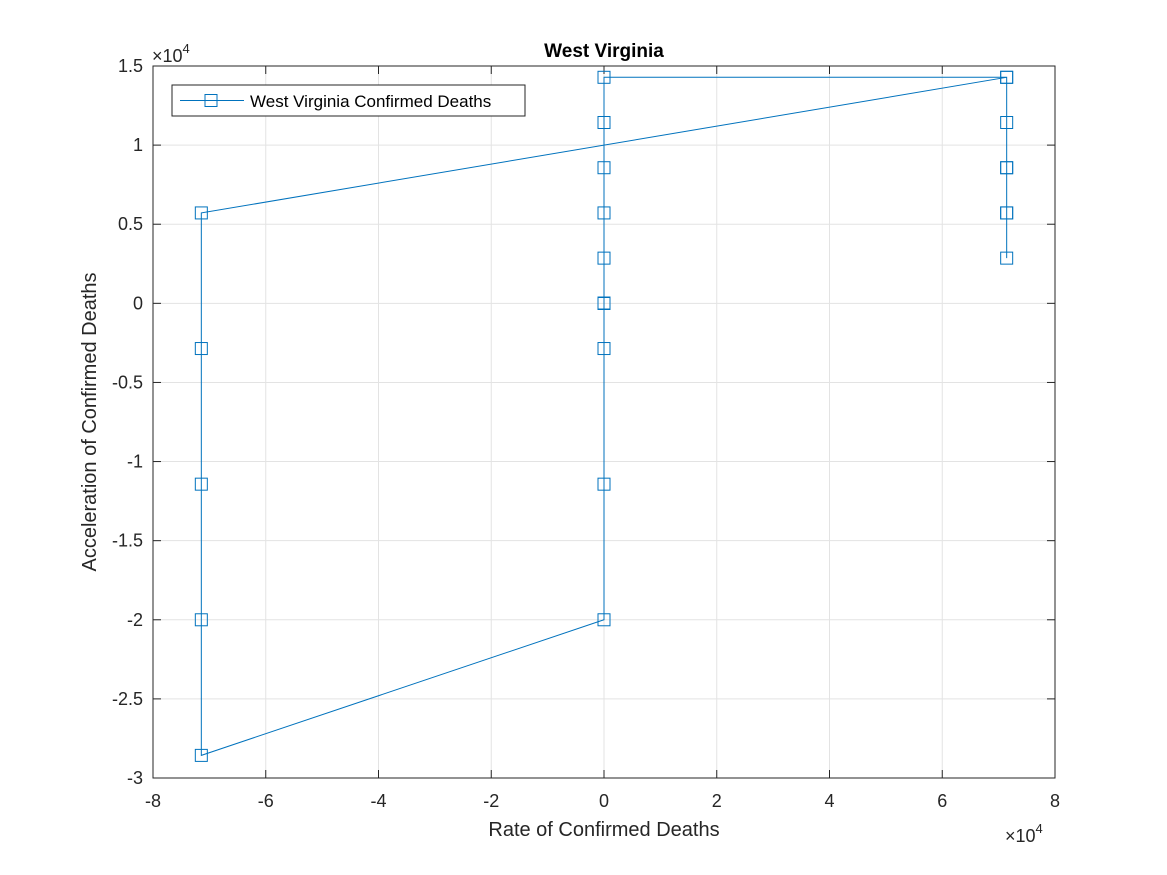 Image resolution: width=1167 pixels, height=875 pixels. I want to click on chart-title: West Virginia, so click(604, 51).